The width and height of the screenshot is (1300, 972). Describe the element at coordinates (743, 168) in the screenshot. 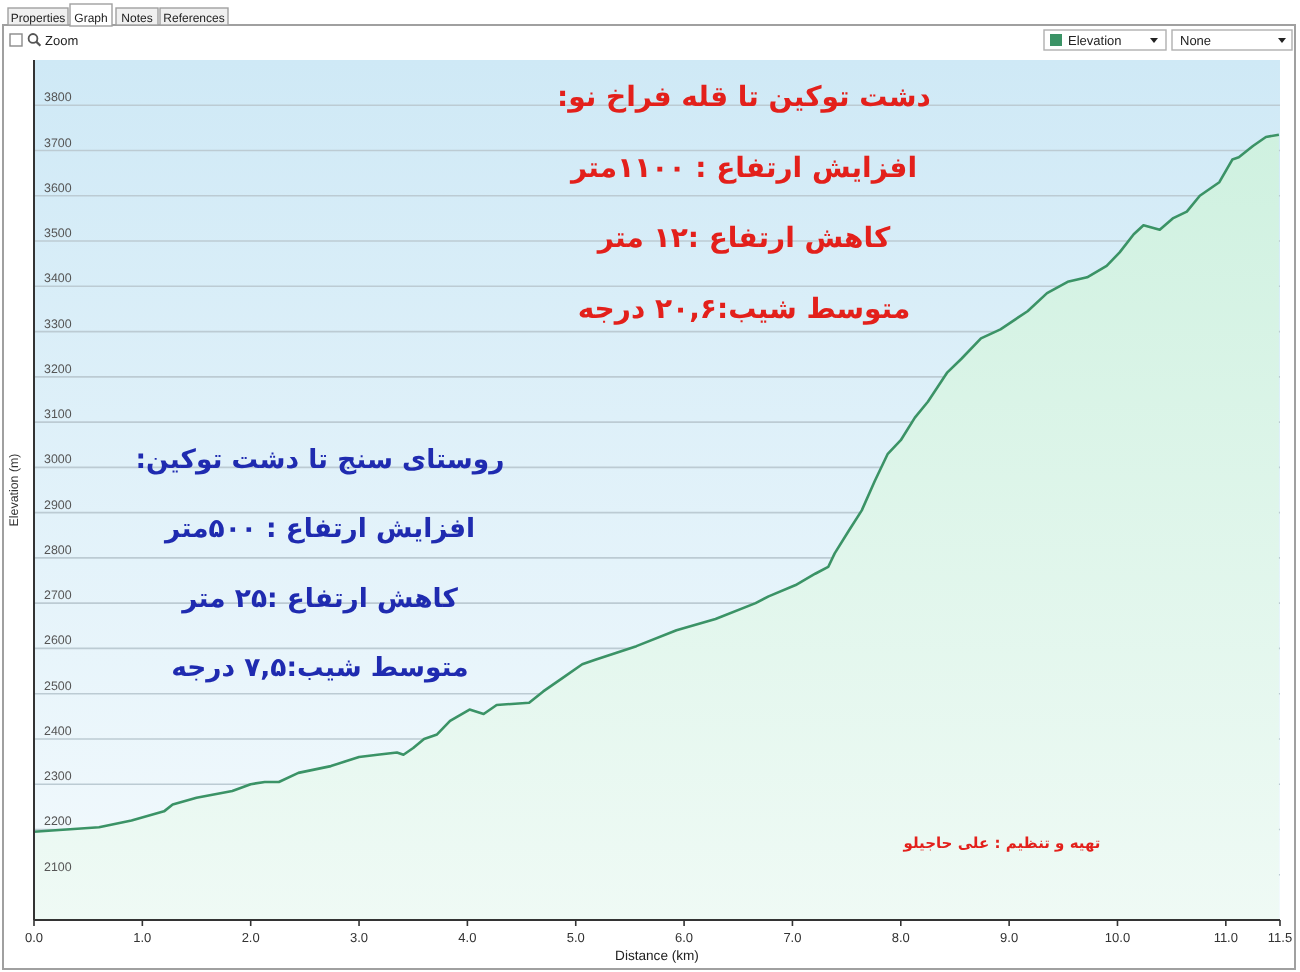

I see `annotation: افزایش ارتفاع : ۱۱۰۰متر` at that location.